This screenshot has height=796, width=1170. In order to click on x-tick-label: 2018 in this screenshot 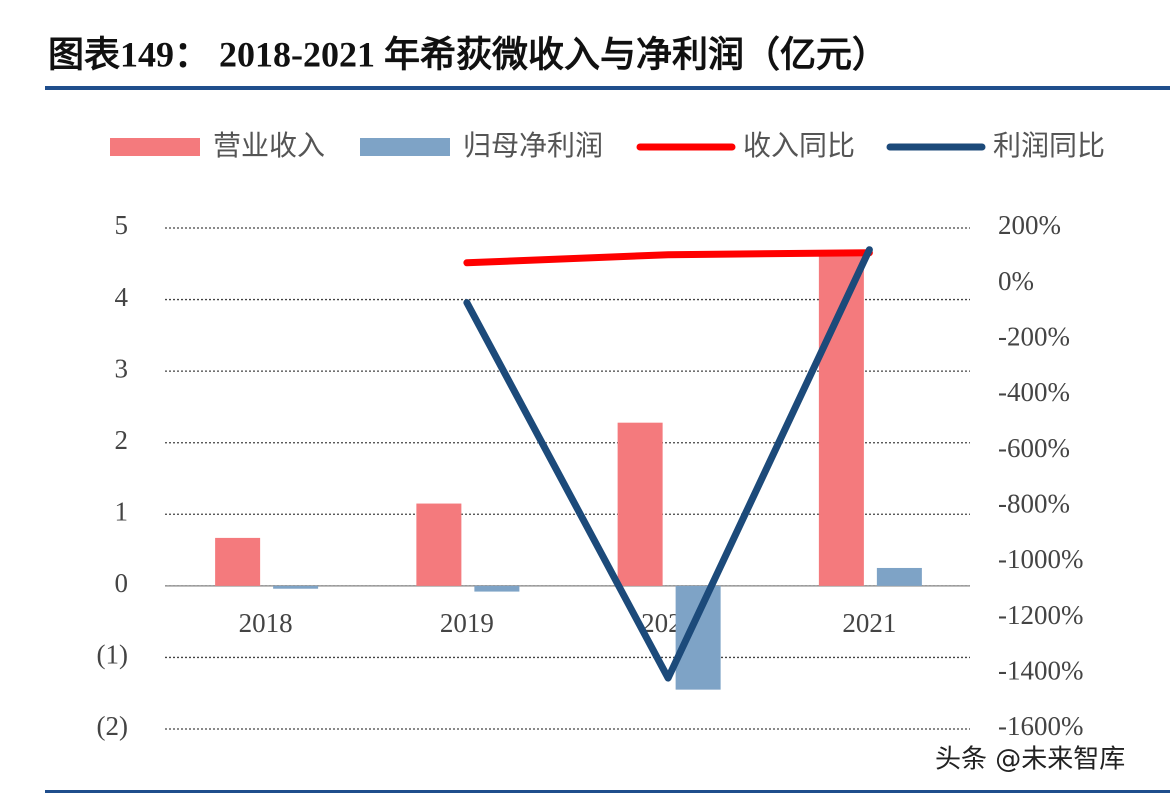, I will do `click(266, 623)`.